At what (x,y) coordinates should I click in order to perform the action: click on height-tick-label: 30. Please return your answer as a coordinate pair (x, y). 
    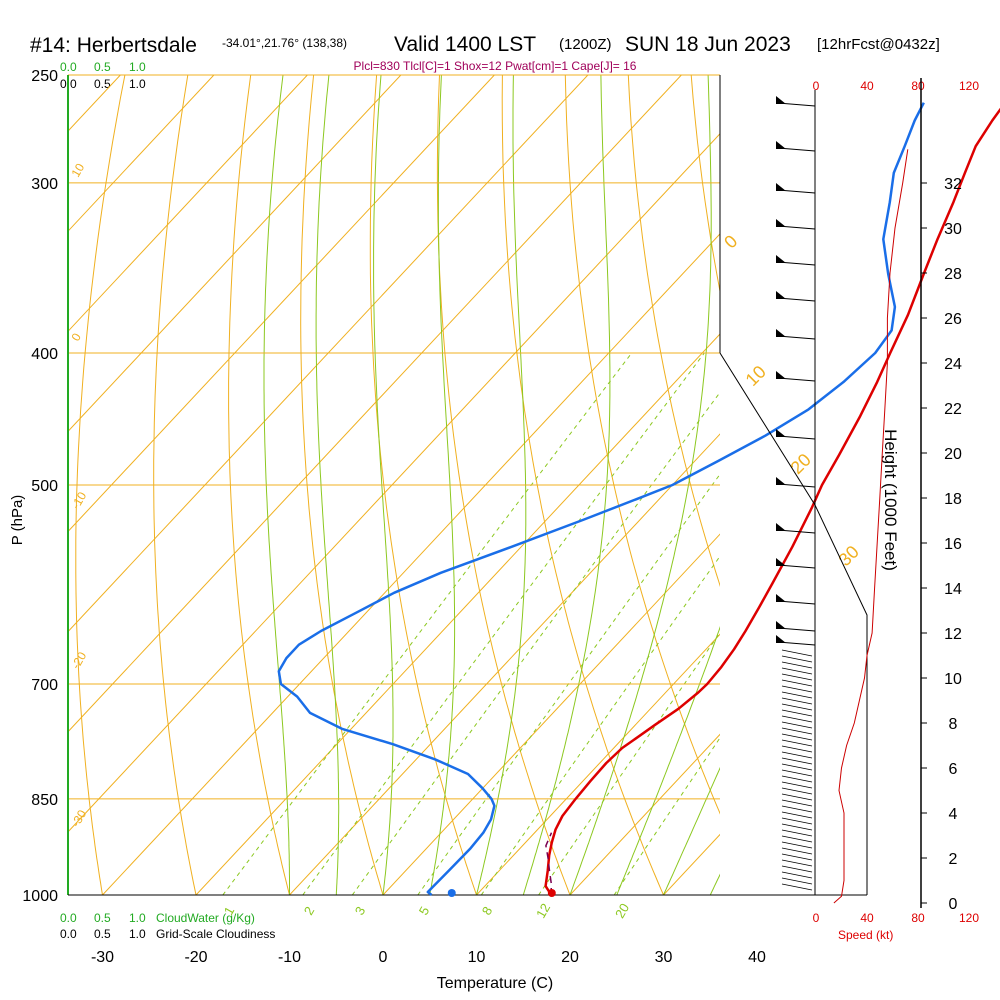
    Looking at the image, I should click on (953, 229).